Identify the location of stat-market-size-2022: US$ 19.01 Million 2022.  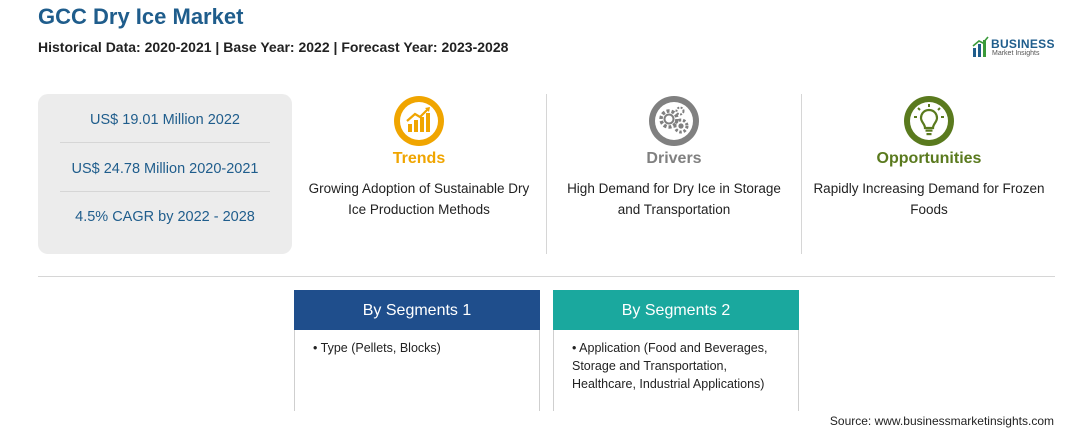
(165, 120).